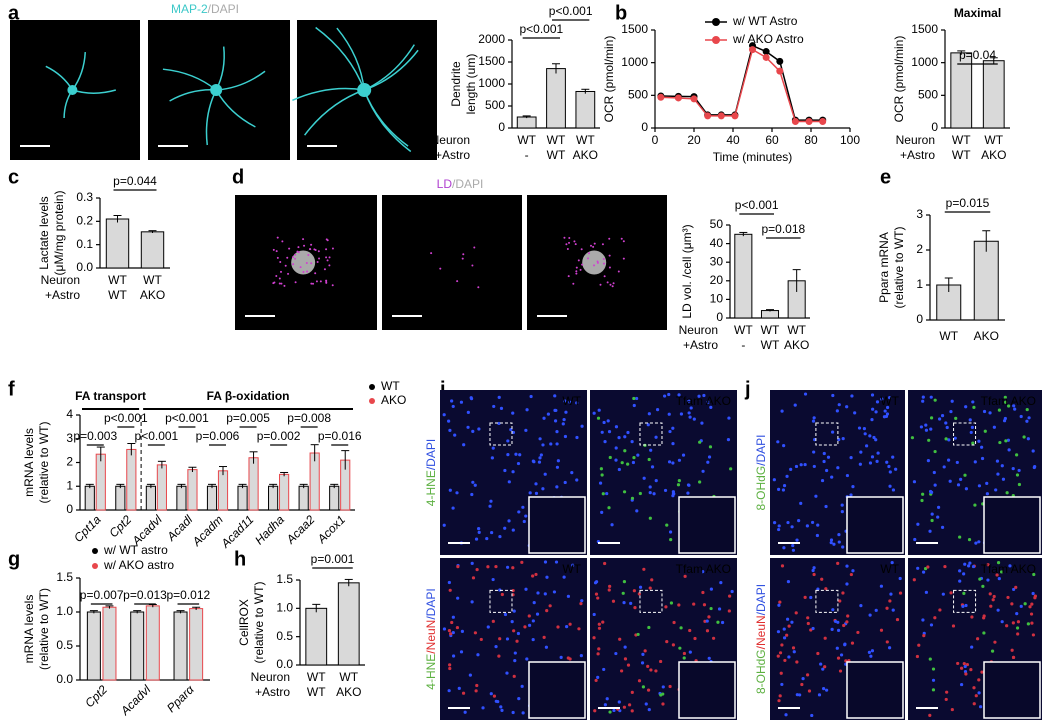  What do you see at coordinates (110, 396) in the screenshot?
I see `group-title: FA transport` at bounding box center [110, 396].